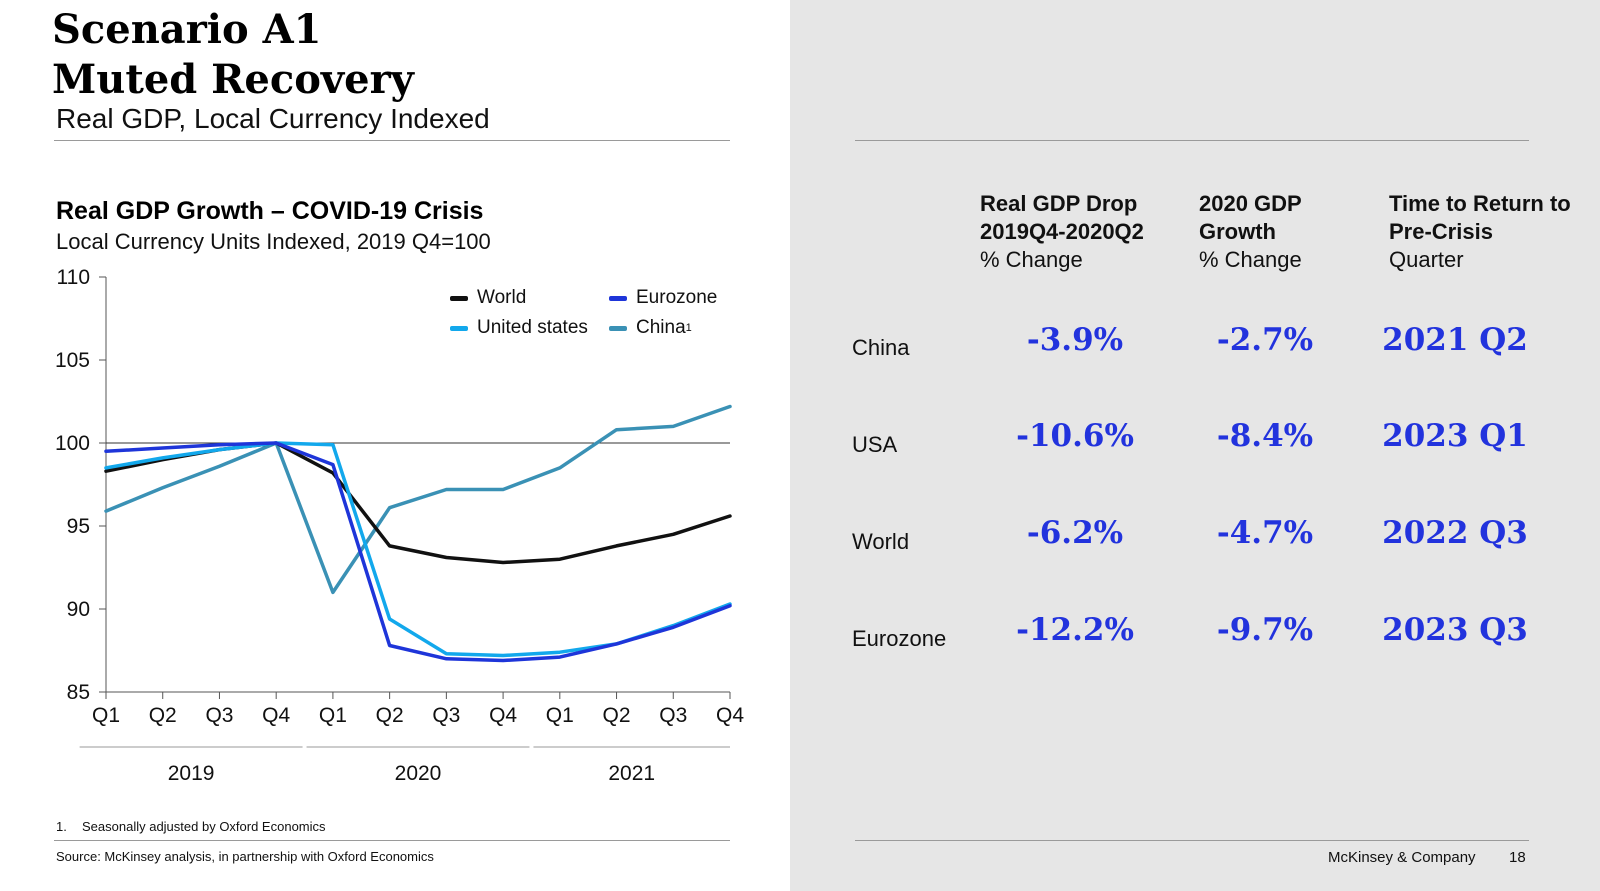 The height and width of the screenshot is (891, 1600). I want to click on legend-item-china: China 1, so click(650, 328).